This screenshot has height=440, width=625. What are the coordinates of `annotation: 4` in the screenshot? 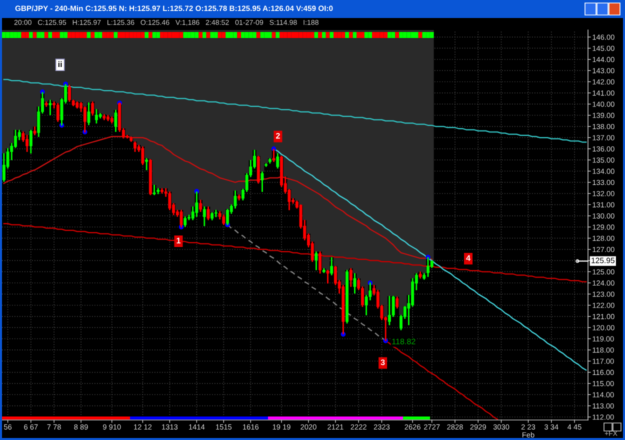 It's located at (468, 258).